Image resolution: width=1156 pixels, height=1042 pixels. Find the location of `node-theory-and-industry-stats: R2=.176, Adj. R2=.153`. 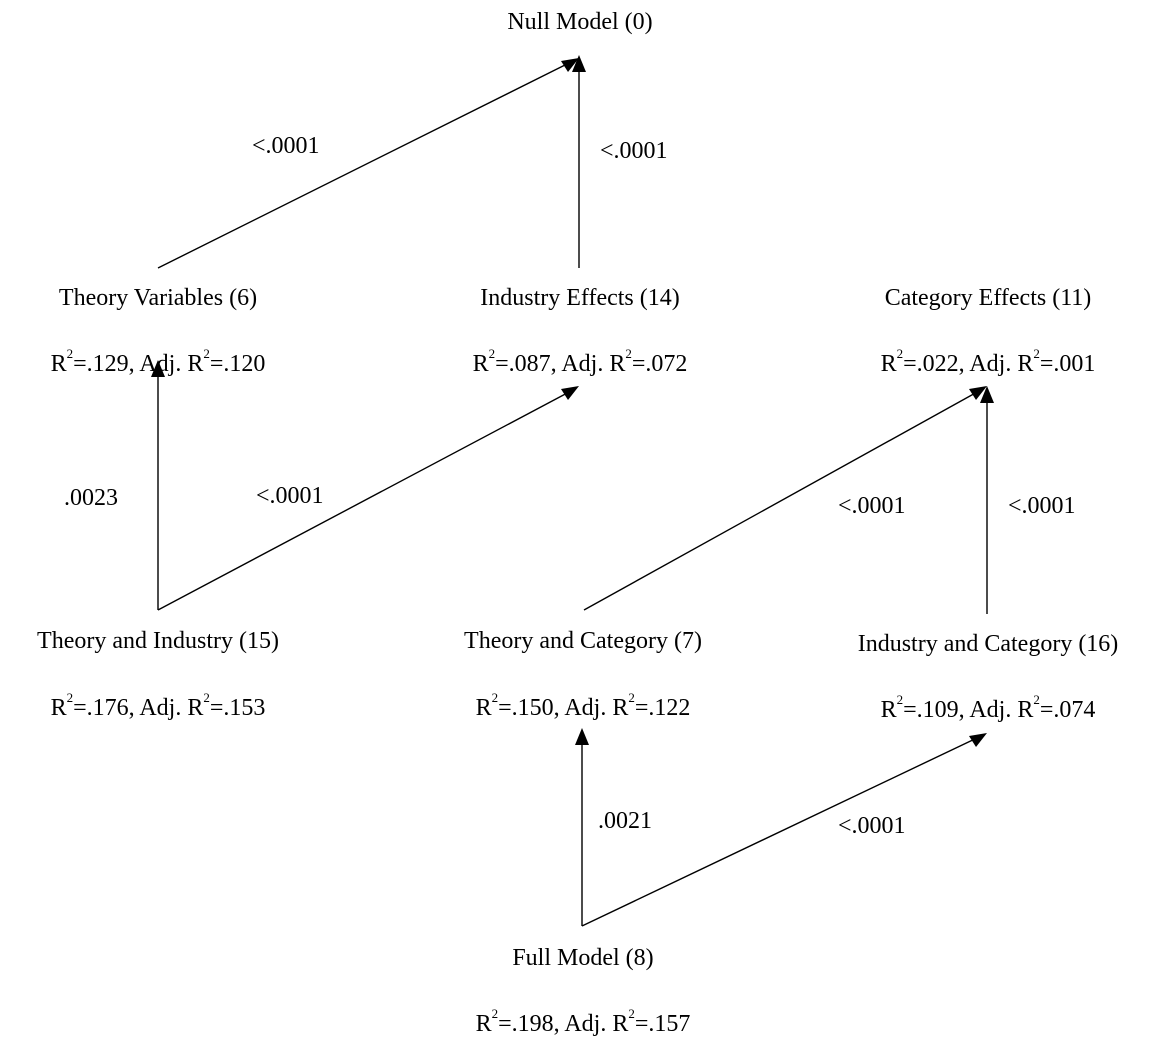

node-theory-and-industry-stats: R2=.176, Adj. R2=.153 is located at coordinates (158, 706).